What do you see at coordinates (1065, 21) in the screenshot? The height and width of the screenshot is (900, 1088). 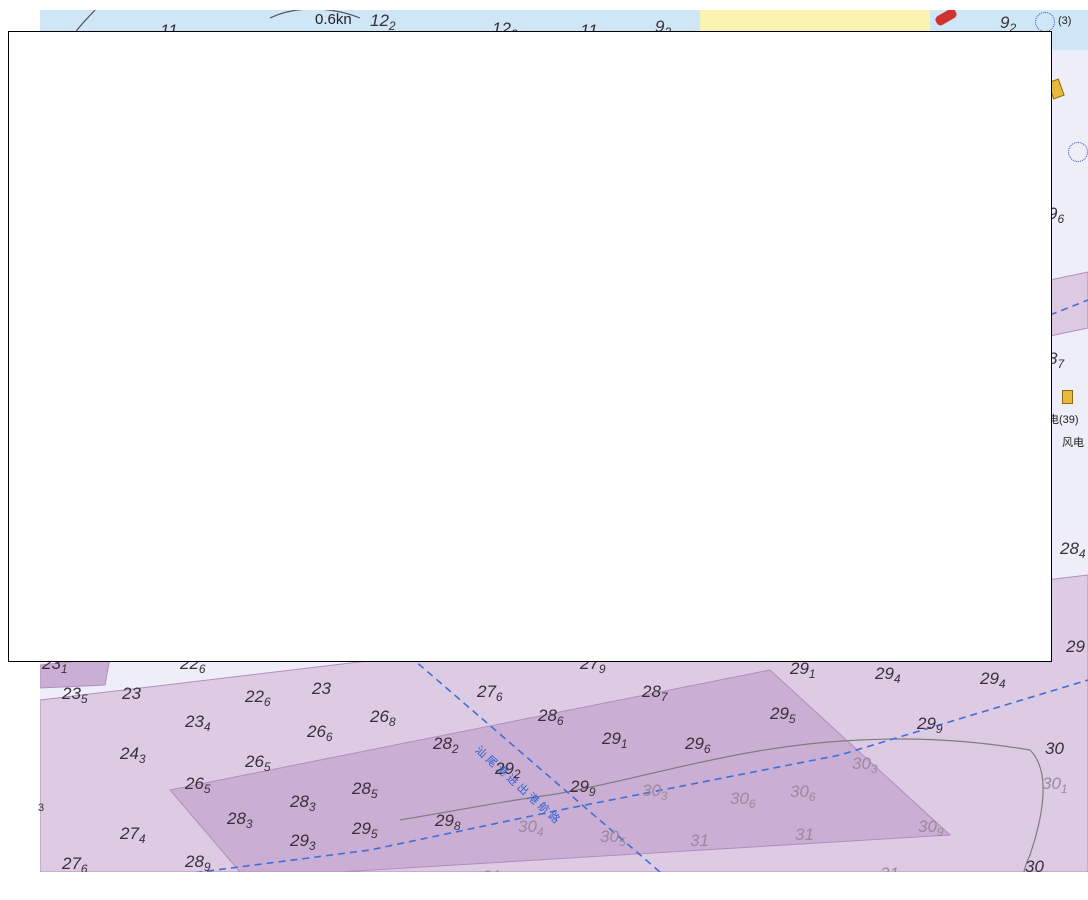 I see `turbine-number-label: (3)` at bounding box center [1065, 21].